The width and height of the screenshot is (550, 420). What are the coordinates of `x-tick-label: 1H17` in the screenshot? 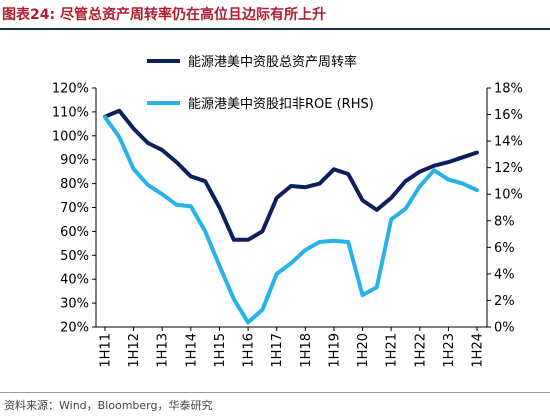 It's located at (277, 350).